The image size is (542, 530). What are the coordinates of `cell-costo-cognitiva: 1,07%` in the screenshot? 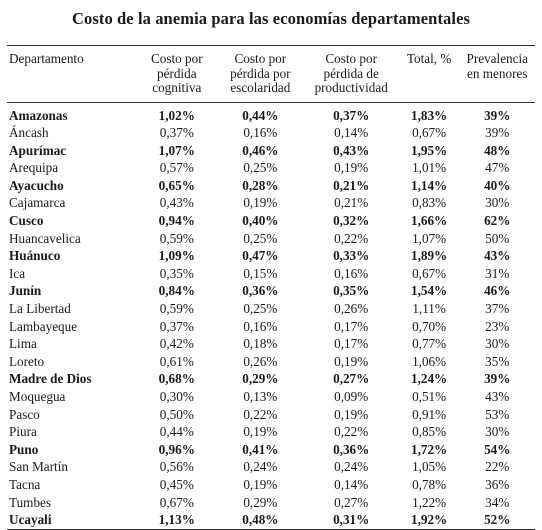 It's located at (176, 150).